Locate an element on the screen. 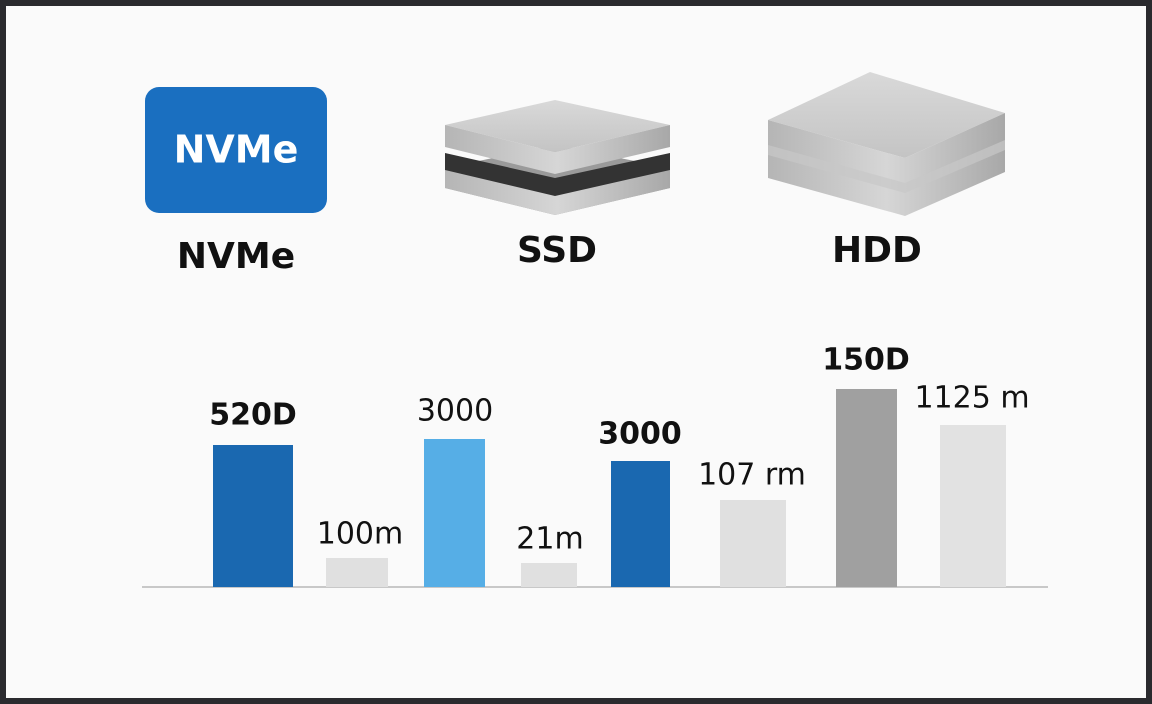 The height and width of the screenshot is (704, 1152). bar-label: 100m is located at coordinates (360, 534).